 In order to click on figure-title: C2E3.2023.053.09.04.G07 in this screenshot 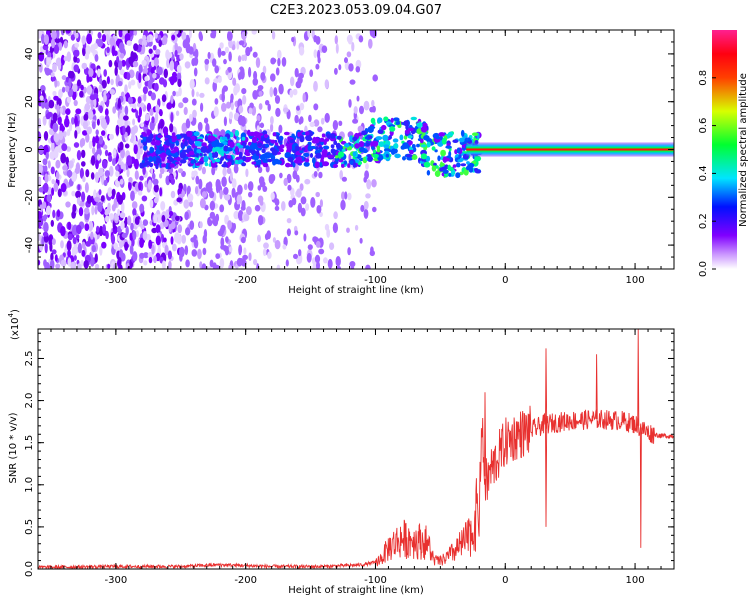, I will do `click(356, 10)`.